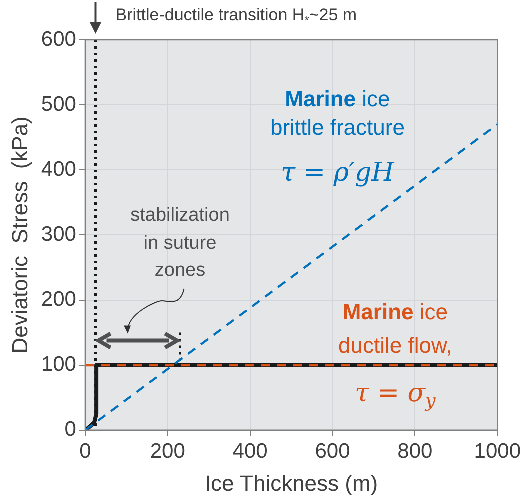  Describe the element at coordinates (58, 104) in the screenshot. I see `y-tick-label: 500` at that location.